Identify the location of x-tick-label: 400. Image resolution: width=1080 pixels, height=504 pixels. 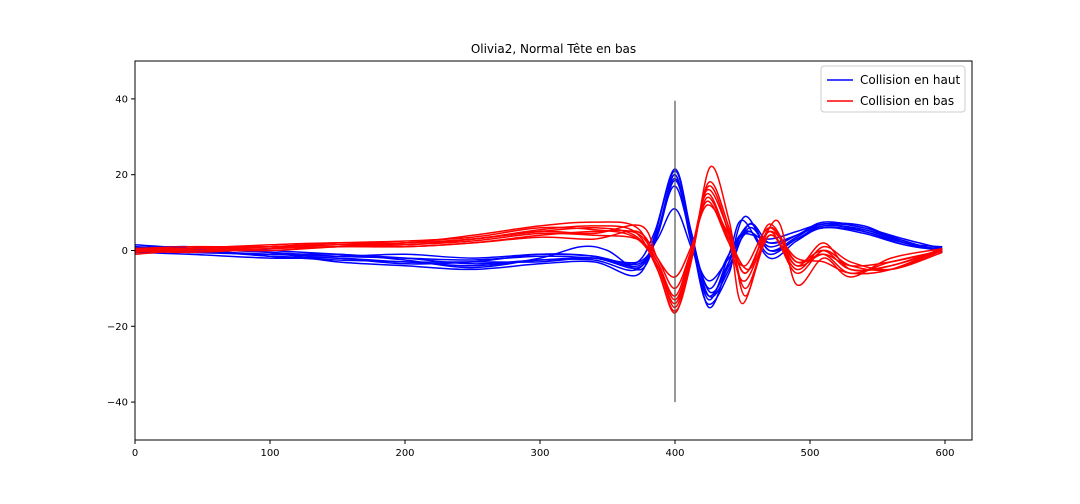
(674, 453).